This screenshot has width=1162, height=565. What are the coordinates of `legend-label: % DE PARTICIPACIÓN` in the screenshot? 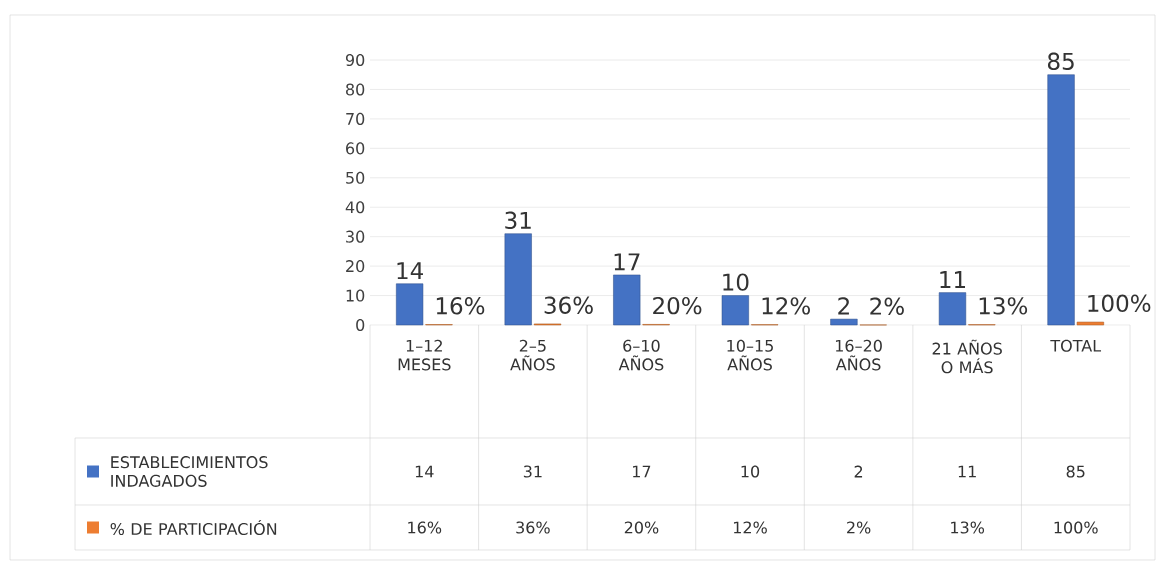 It's located at (193, 527).